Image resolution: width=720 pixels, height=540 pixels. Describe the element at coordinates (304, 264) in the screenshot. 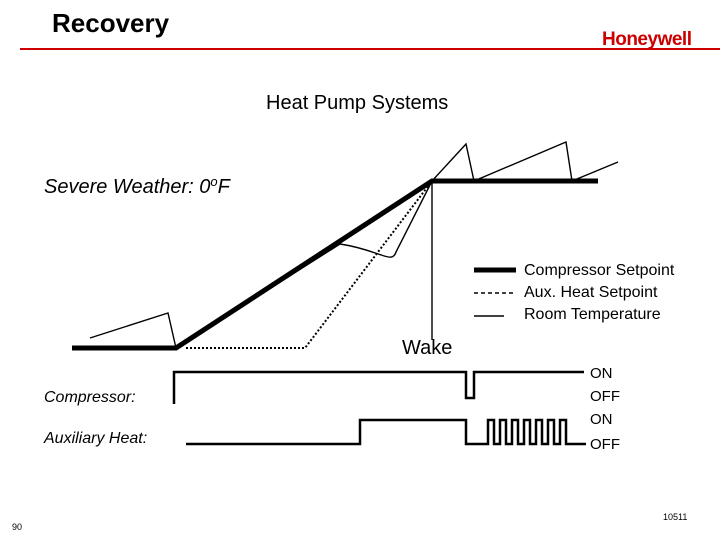

I see `room-temperature-curve` at that location.